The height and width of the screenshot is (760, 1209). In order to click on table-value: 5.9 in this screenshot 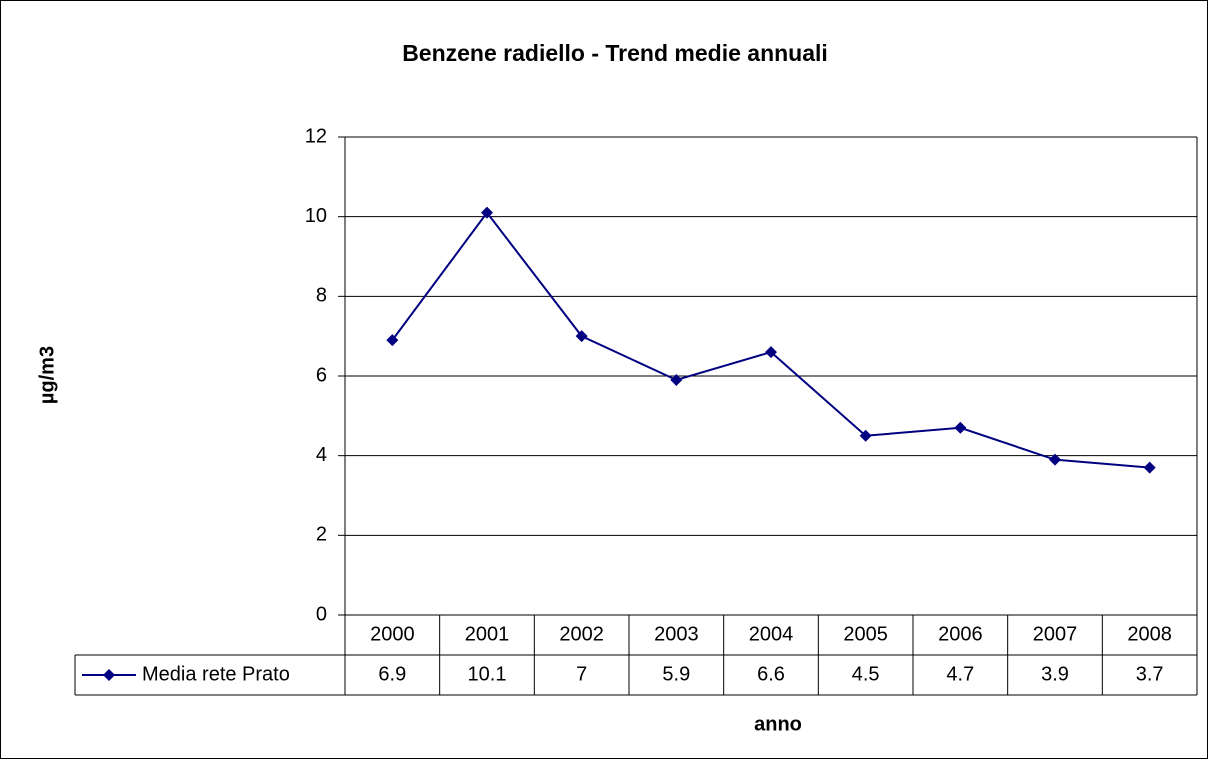, I will do `click(676, 674)`.